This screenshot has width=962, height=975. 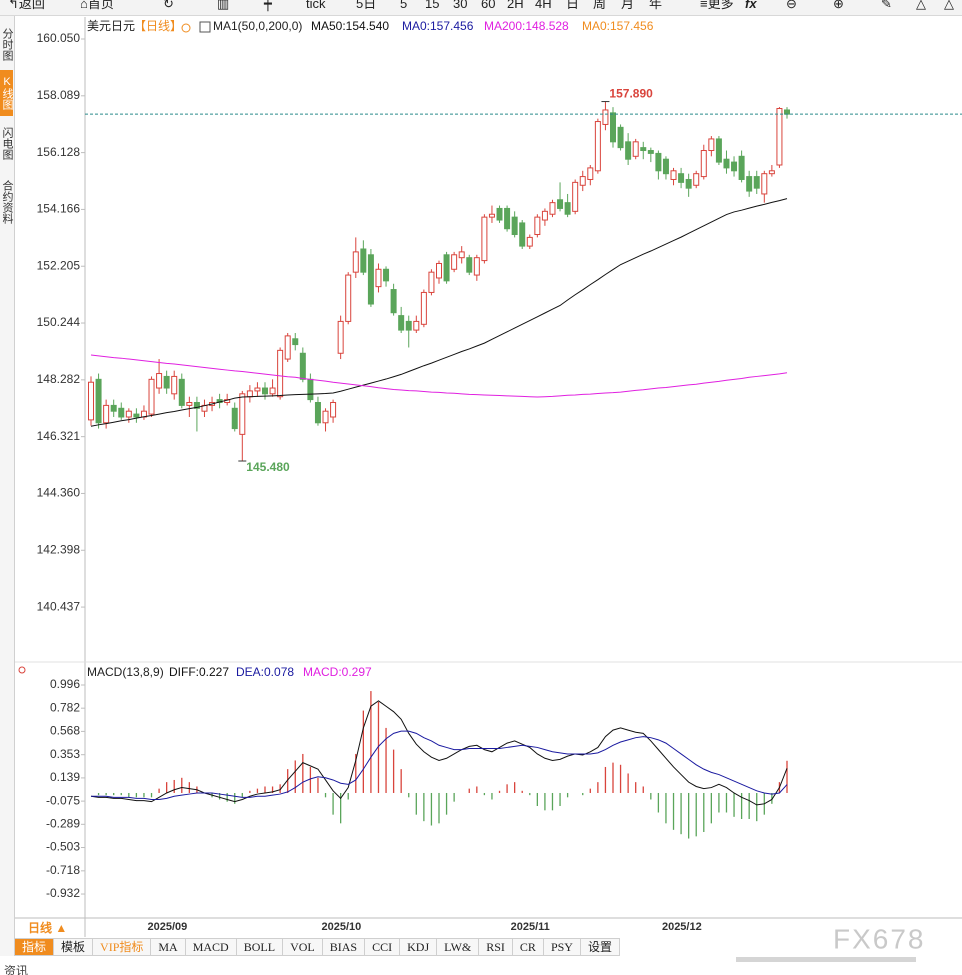 What do you see at coordinates (59, 493) in the screenshot?
I see `y-tick-label: 144.360` at bounding box center [59, 493].